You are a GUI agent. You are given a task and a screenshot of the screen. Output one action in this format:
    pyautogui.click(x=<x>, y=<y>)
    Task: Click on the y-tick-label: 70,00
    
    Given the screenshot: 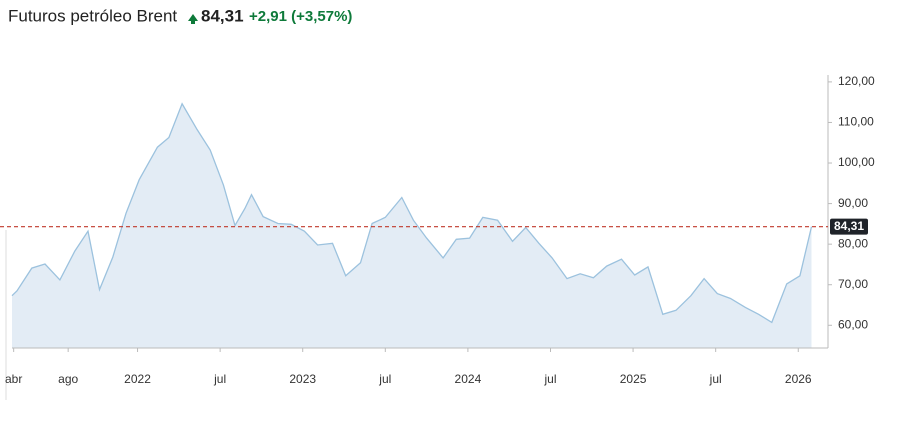 What is the action you would take?
    pyautogui.click(x=853, y=284)
    